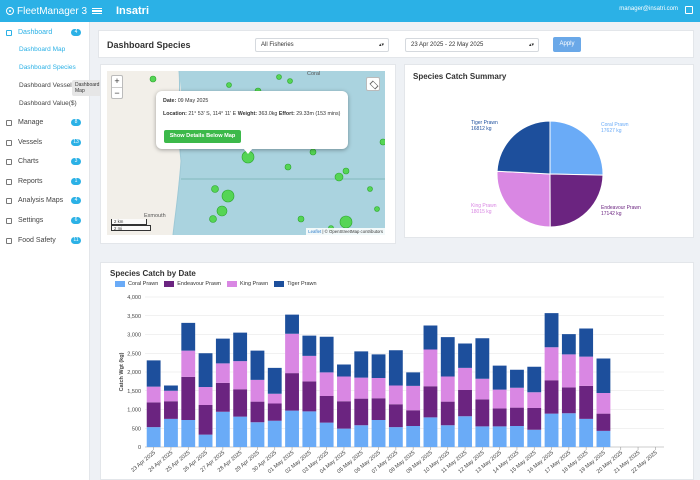 This screenshot has width=700, height=480. What do you see at coordinates (45, 200) in the screenshot?
I see `sidebar-item-analysis-maps: Analysis Maps 4` at bounding box center [45, 200].